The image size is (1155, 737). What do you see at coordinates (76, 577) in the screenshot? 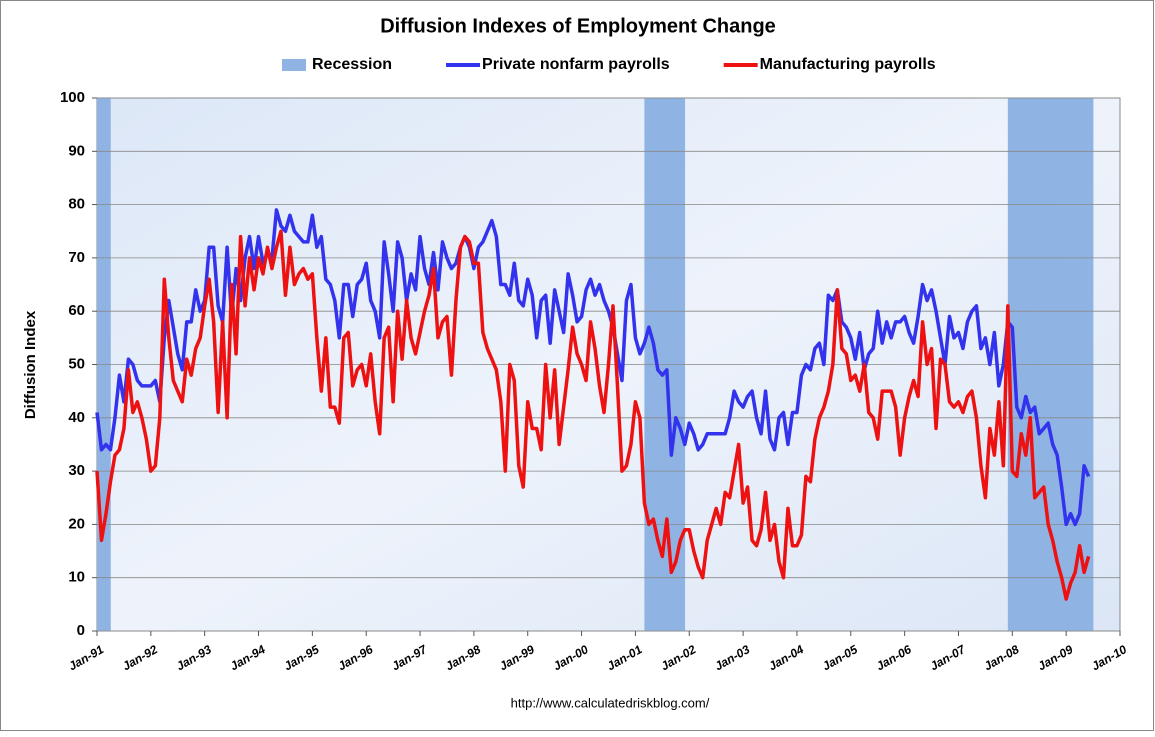
I see `y-tick-label: 10` at bounding box center [76, 577].